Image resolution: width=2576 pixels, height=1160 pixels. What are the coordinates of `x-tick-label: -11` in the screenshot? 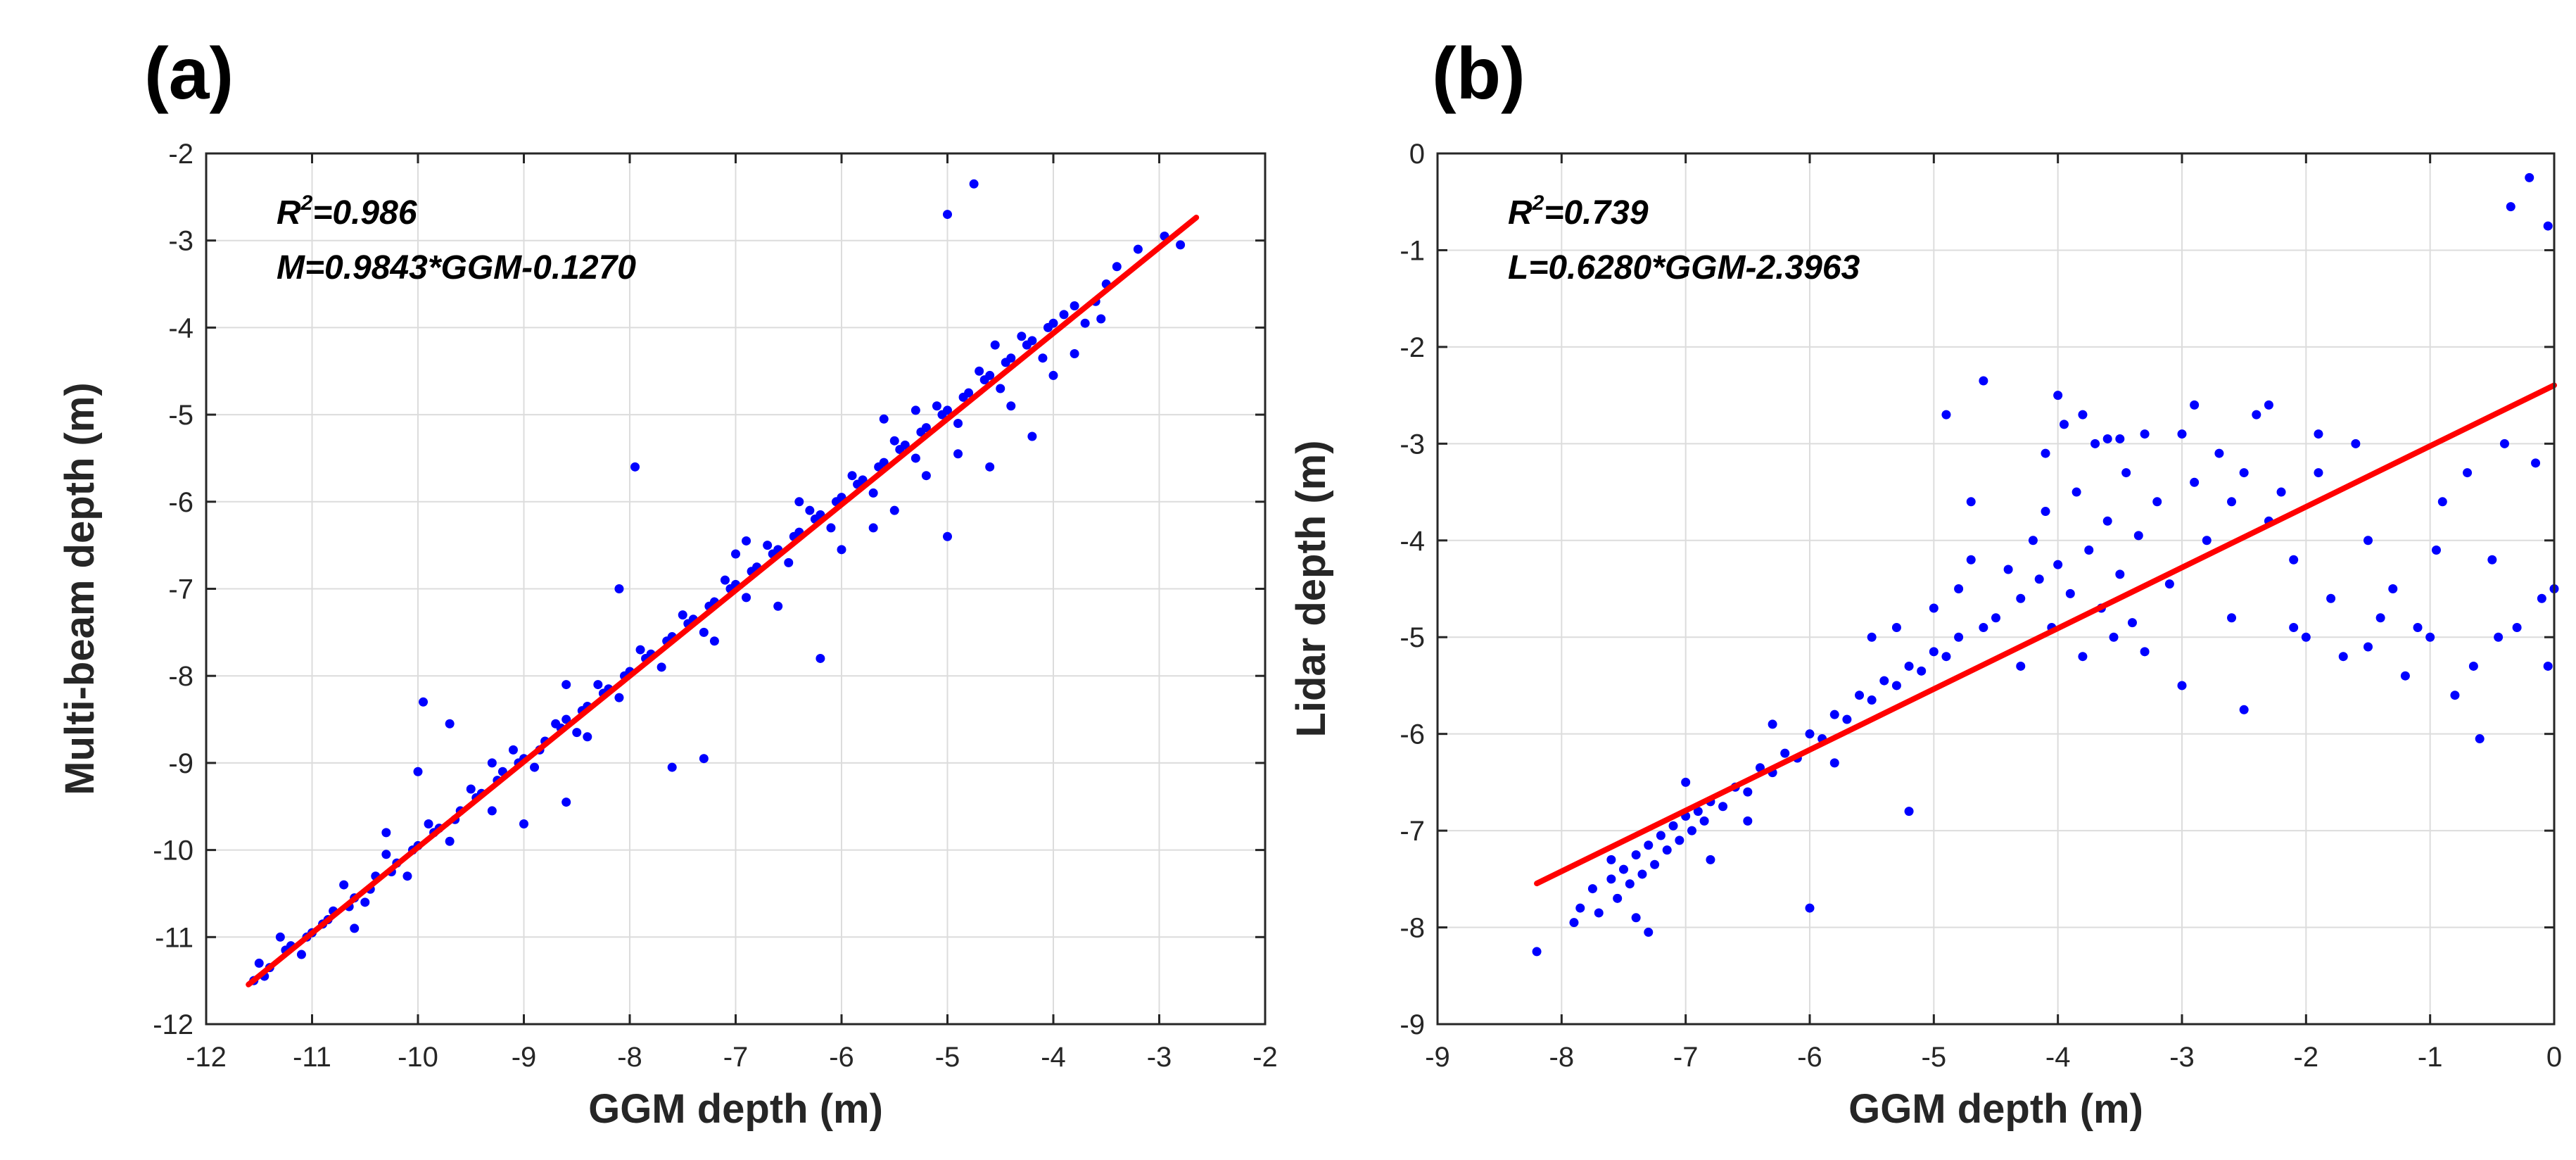 It's located at (312, 1057).